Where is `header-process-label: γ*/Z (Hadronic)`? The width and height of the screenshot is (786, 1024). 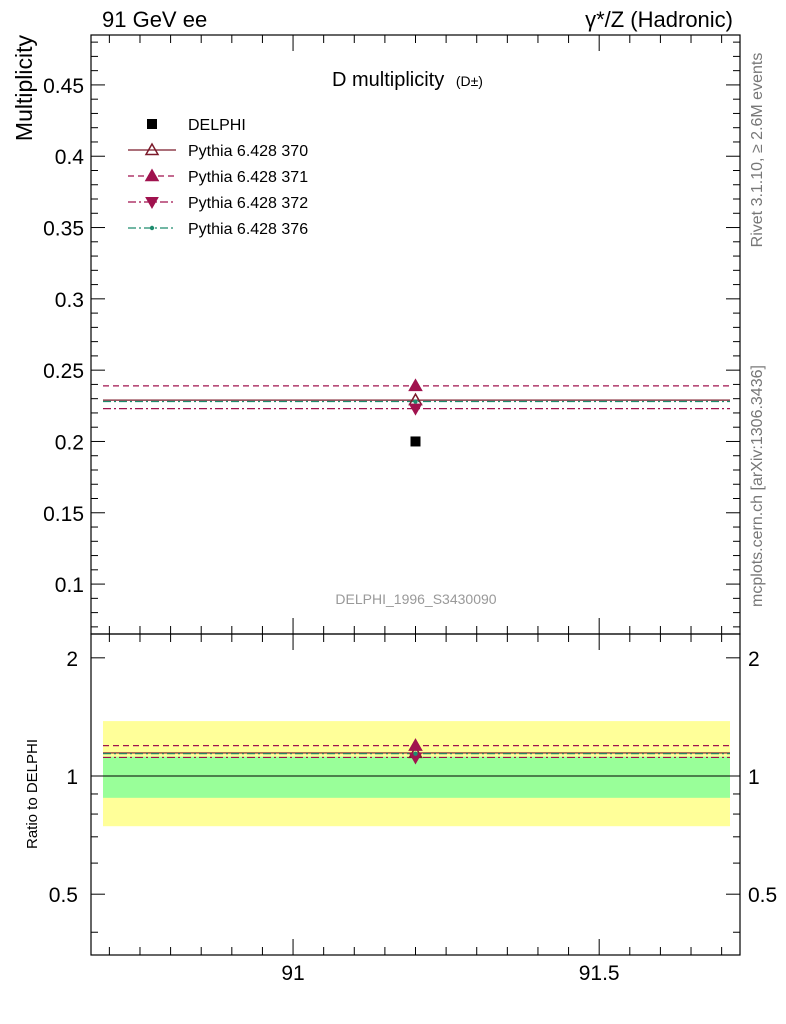
header-process-label: γ*/Z (Hadronic) is located at coordinates (659, 19).